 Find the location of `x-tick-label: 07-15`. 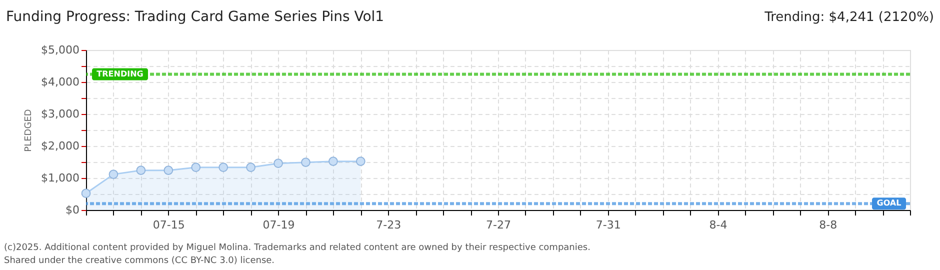

x-tick-label: 07-15 is located at coordinates (168, 225).